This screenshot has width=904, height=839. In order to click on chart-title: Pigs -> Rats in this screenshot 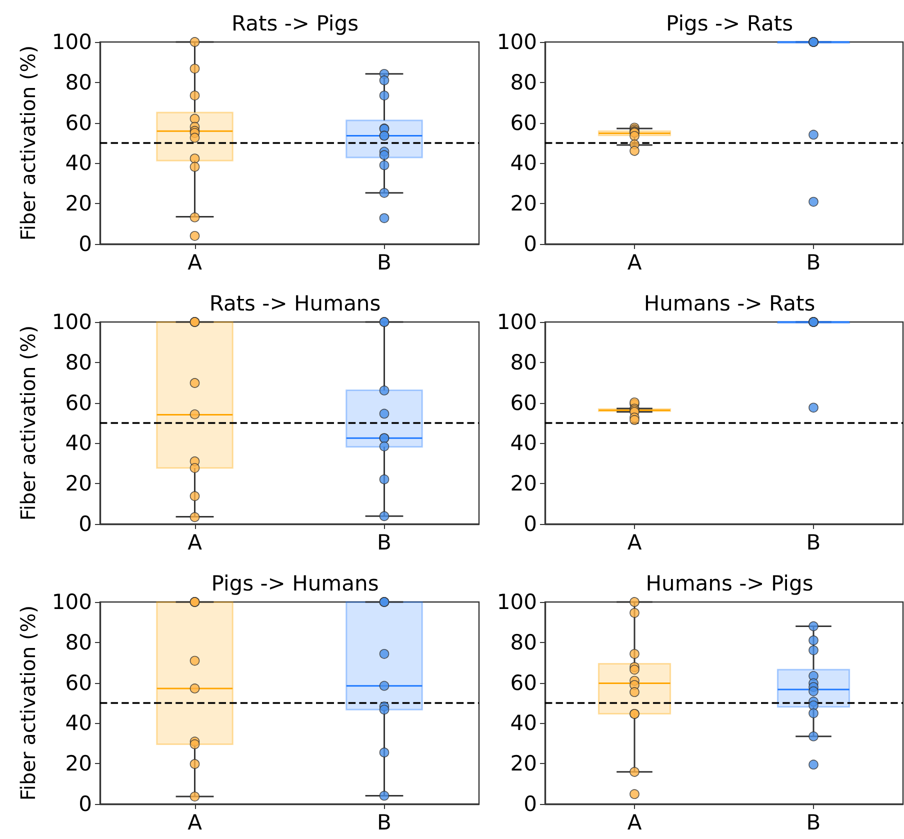, I will do `click(730, 24)`.